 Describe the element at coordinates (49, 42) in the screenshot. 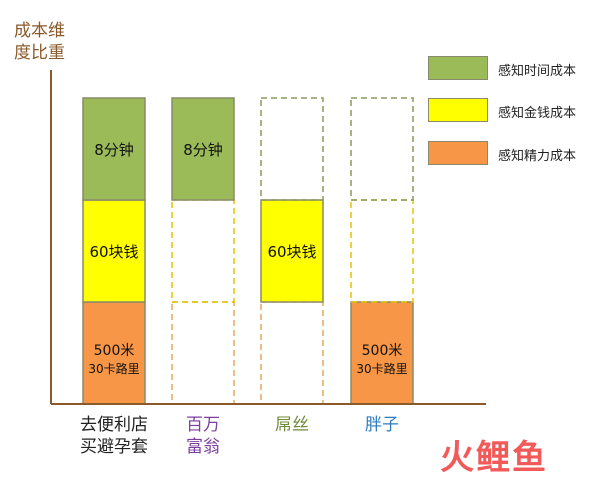

I see `y-axis-title: 成本维 度比重` at that location.